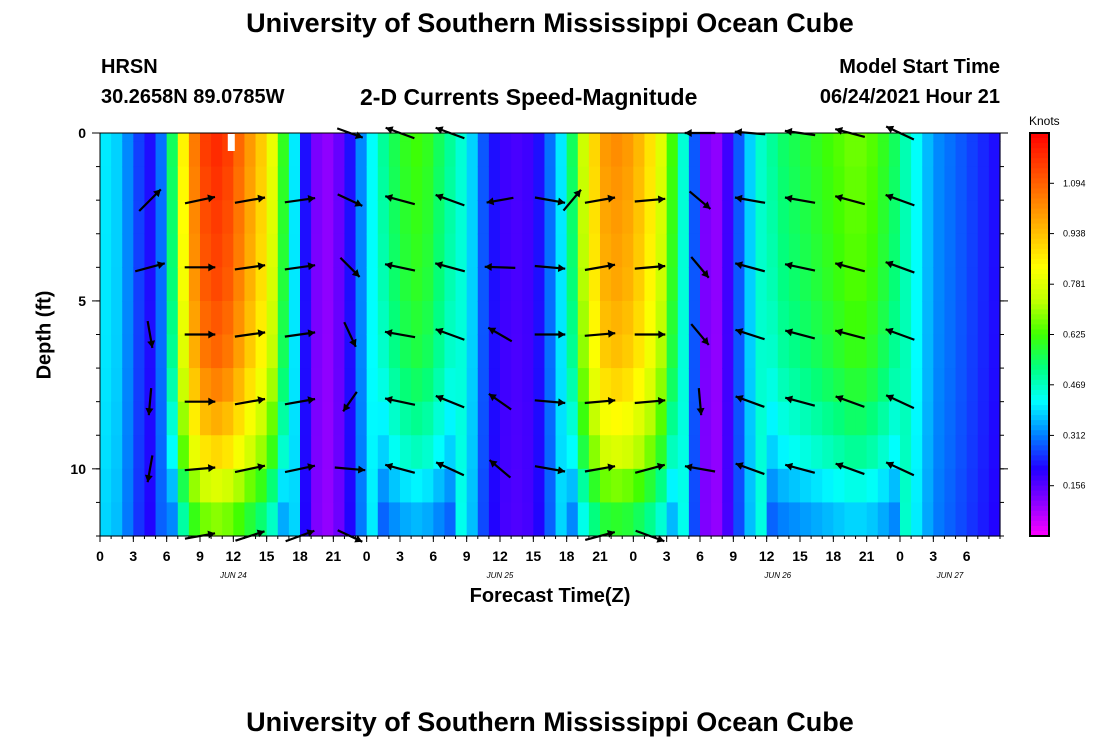 The height and width of the screenshot is (750, 1100). Describe the element at coordinates (667, 556) in the screenshot. I see `x-tick-label: 3` at that location.